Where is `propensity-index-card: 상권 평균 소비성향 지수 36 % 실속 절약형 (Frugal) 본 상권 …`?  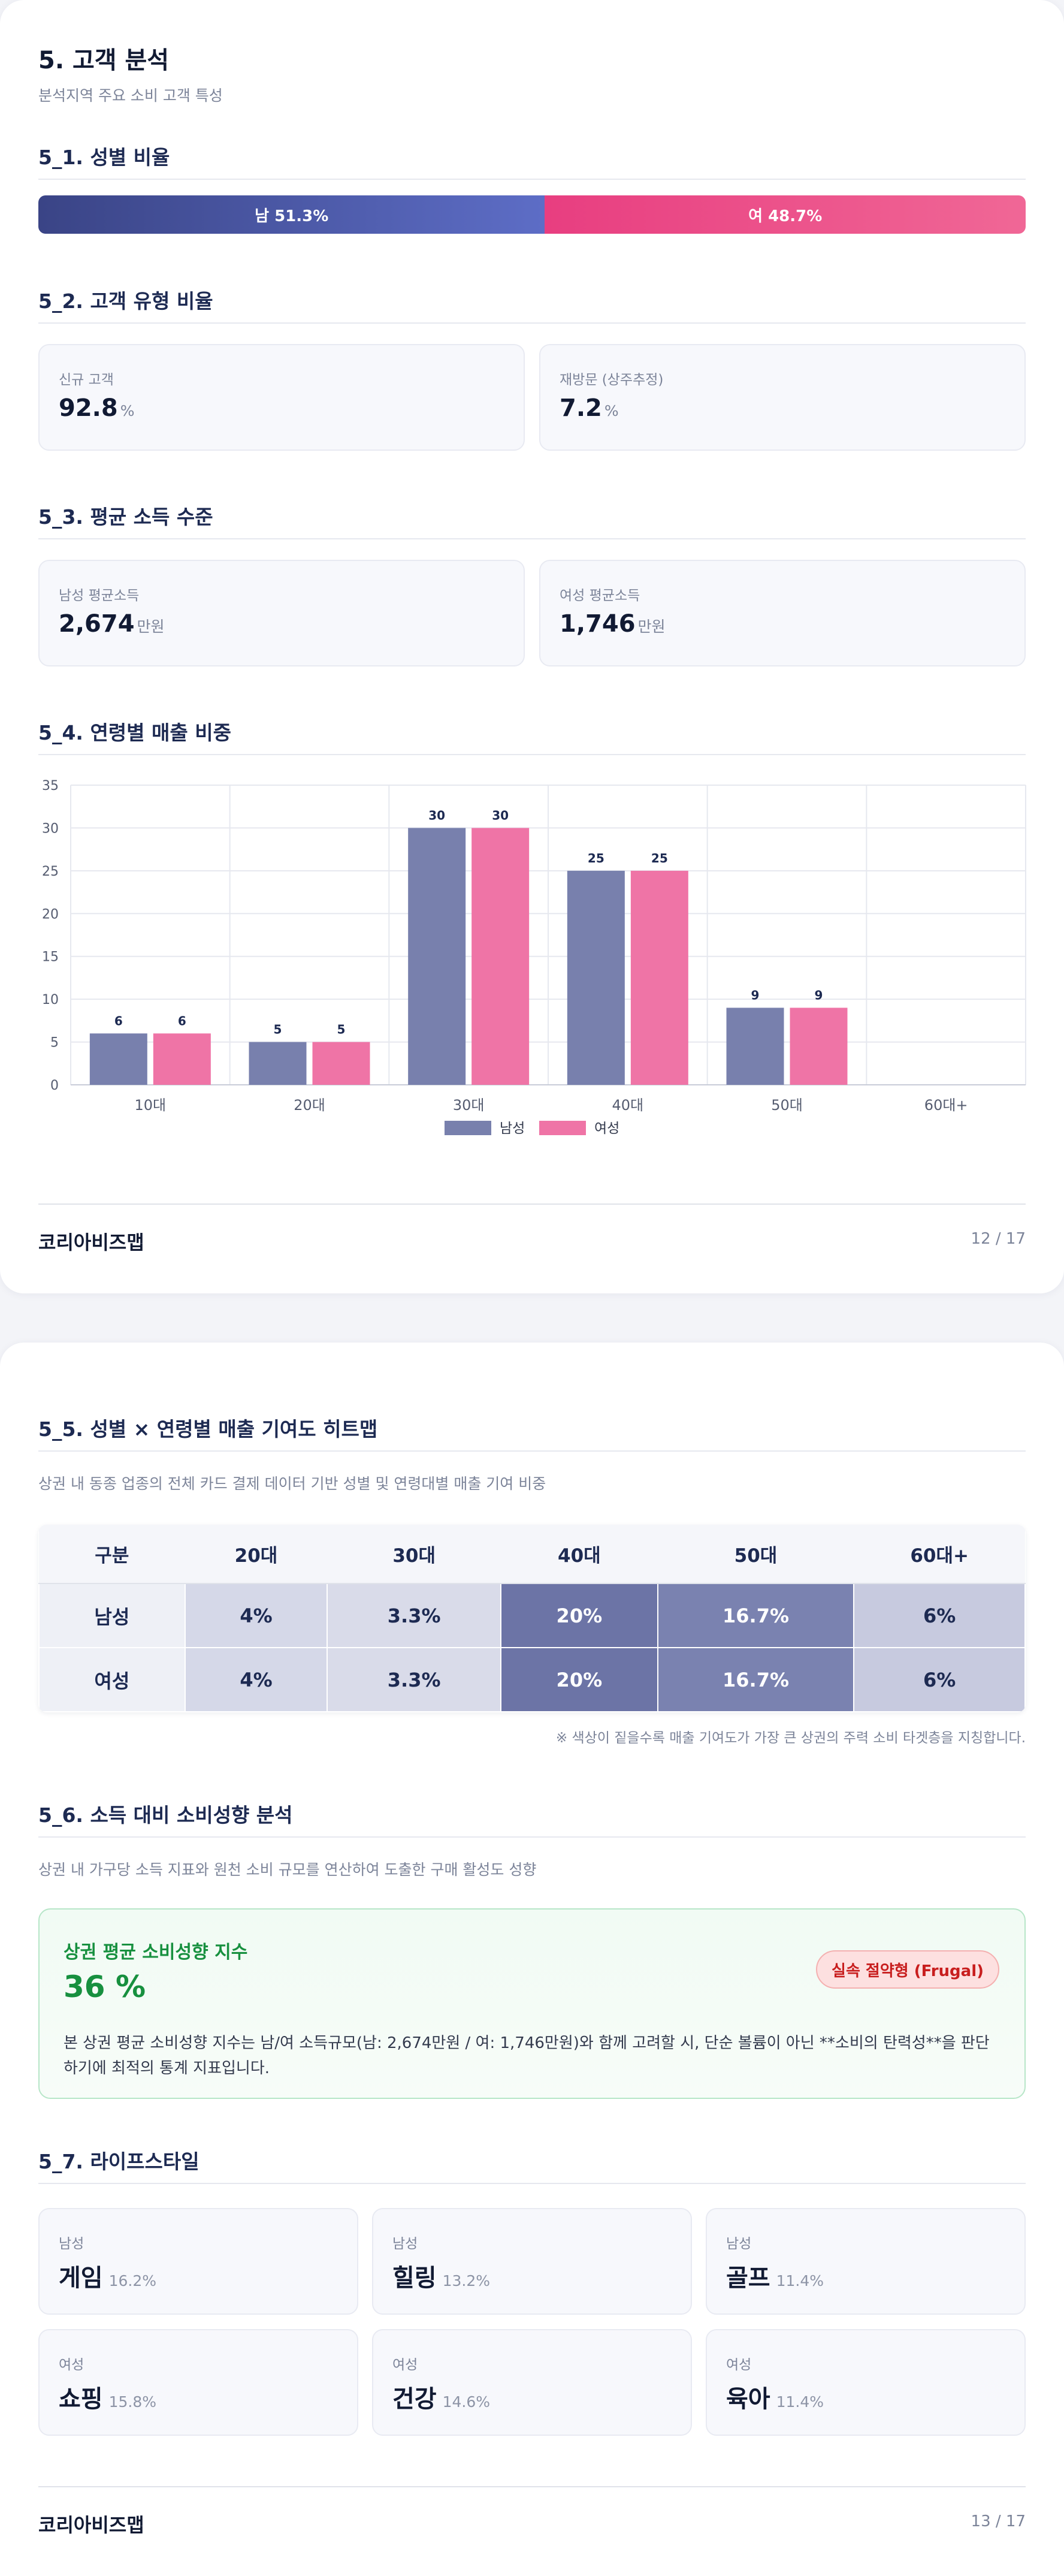
propensity-index-card: 상권 평균 소비성향 지수 36 % 실속 절약형 (Frugal) 본 상권 … is located at coordinates (532, 2004).